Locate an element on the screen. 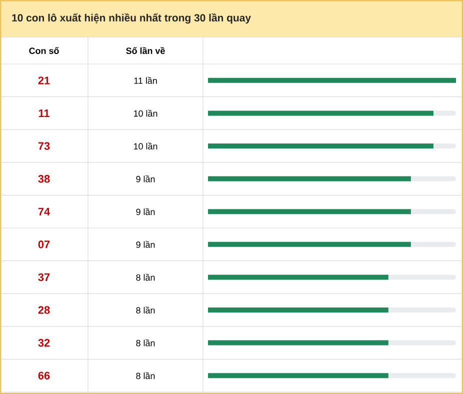 The width and height of the screenshot is (463, 394). y-tick-label: 38 is located at coordinates (44, 178).